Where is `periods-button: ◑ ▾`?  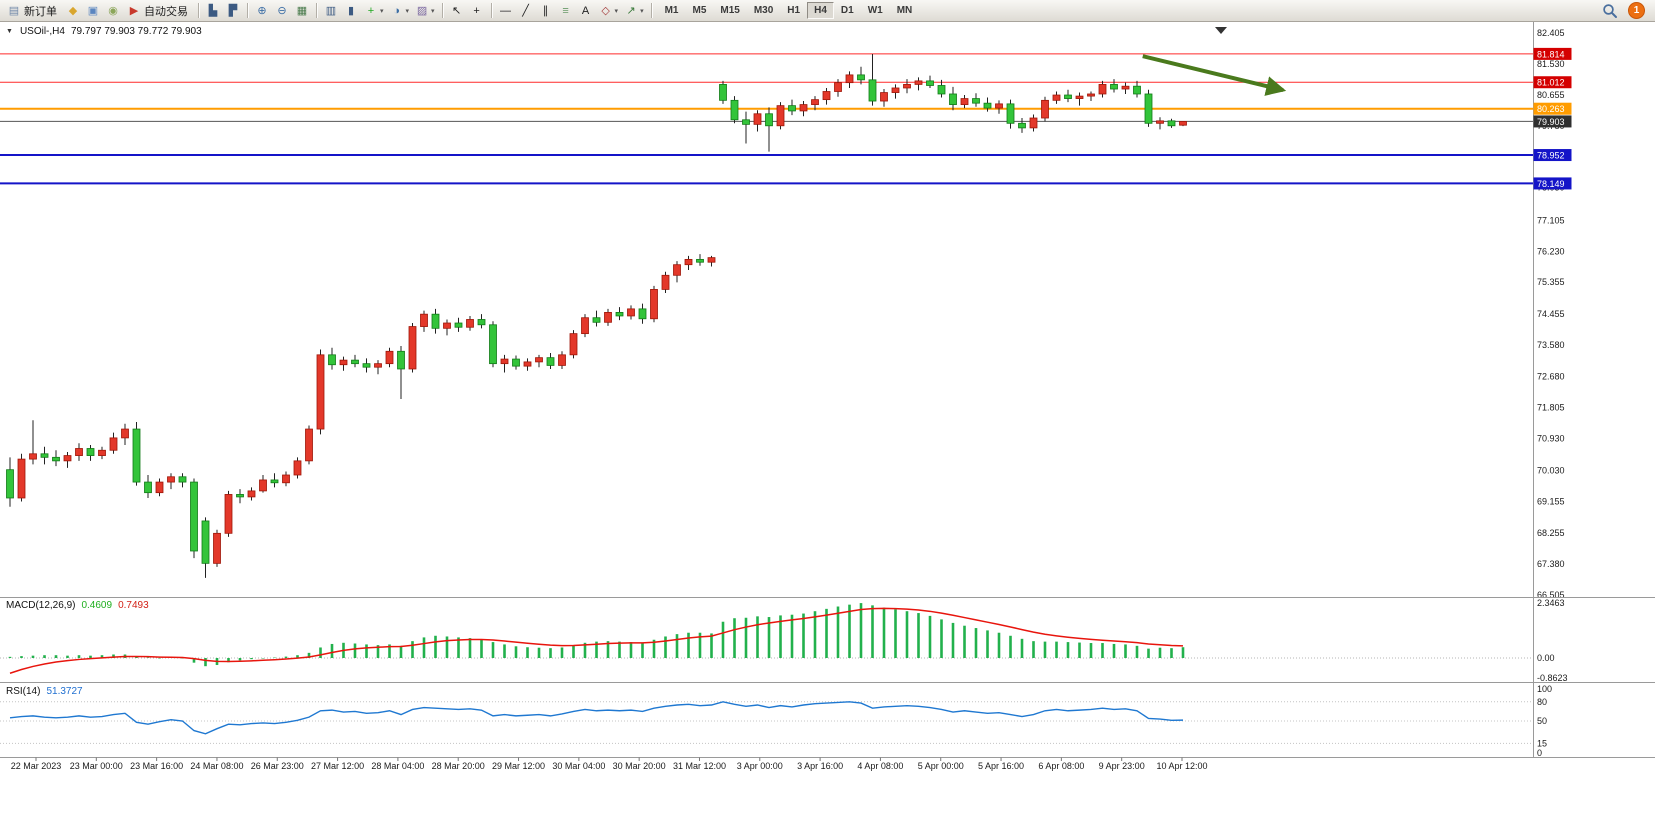
periods-button: ◑ ▾ is located at coordinates (400, 11).